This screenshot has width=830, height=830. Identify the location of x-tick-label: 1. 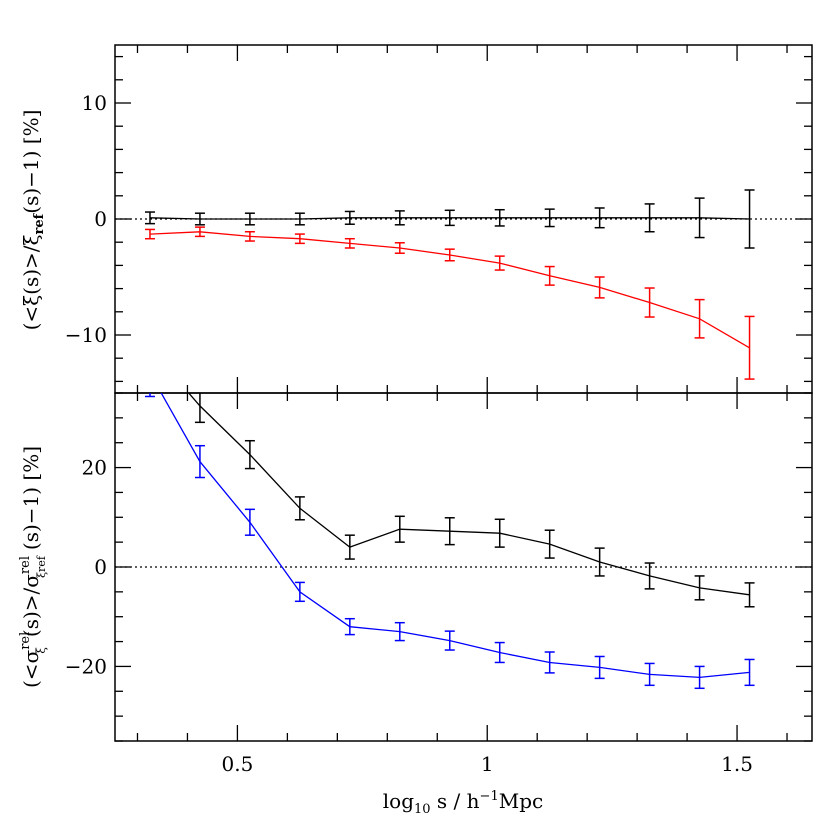
(487, 764).